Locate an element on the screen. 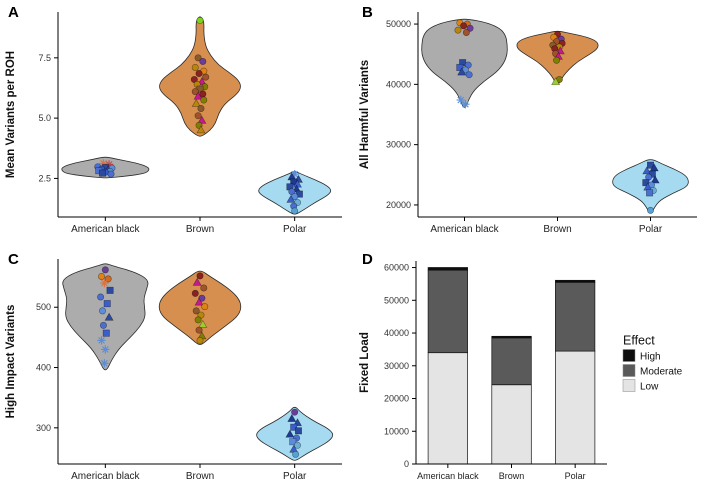 This screenshot has height=494, width=709. y-tick-label: 400 is located at coordinates (43, 368).